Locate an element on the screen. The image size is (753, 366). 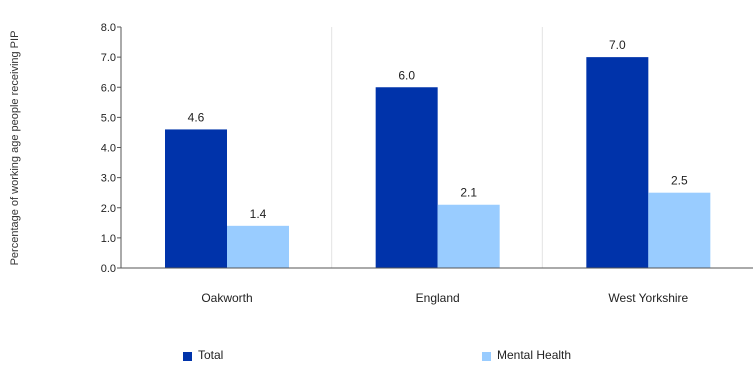
y-tick-label: 2.0 is located at coordinates (108, 209).